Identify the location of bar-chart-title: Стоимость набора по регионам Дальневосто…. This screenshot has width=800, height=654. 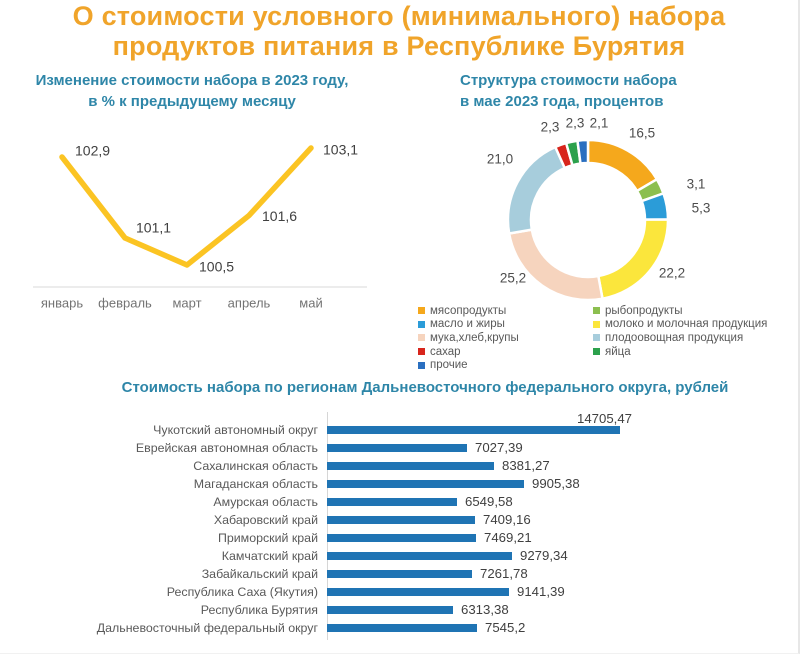
(425, 387).